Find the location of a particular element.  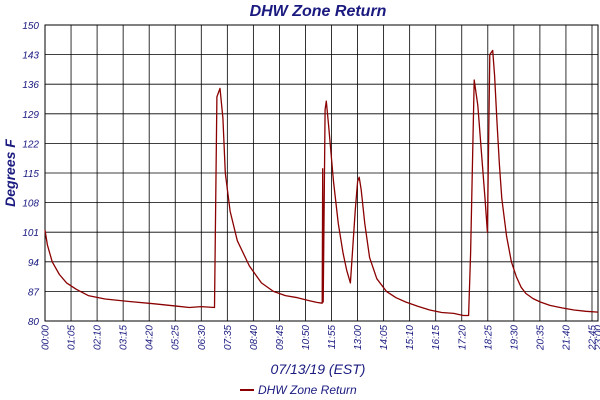

y-tick-label: 150 is located at coordinates (30, 26).